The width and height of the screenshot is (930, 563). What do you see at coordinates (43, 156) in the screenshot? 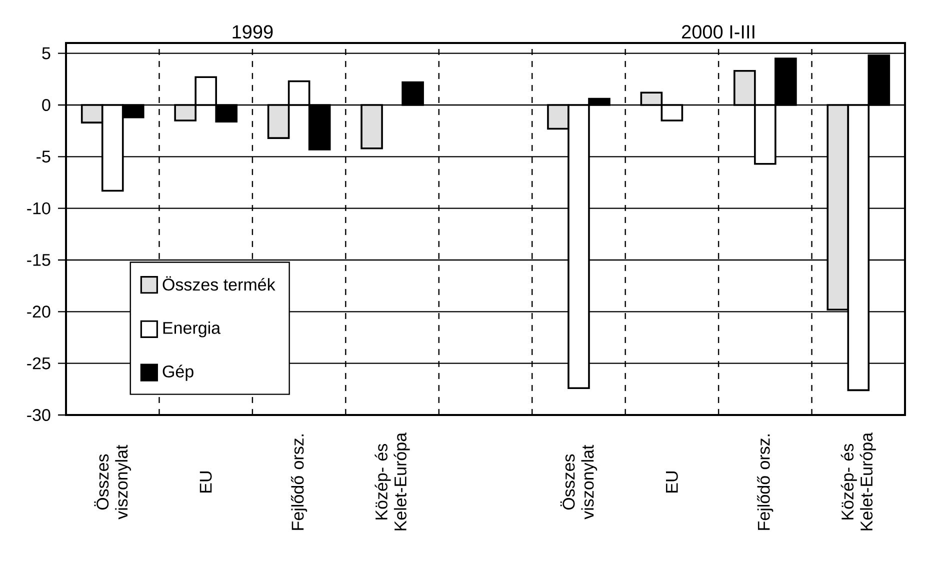
I see `y-tick-label: -5` at bounding box center [43, 156].